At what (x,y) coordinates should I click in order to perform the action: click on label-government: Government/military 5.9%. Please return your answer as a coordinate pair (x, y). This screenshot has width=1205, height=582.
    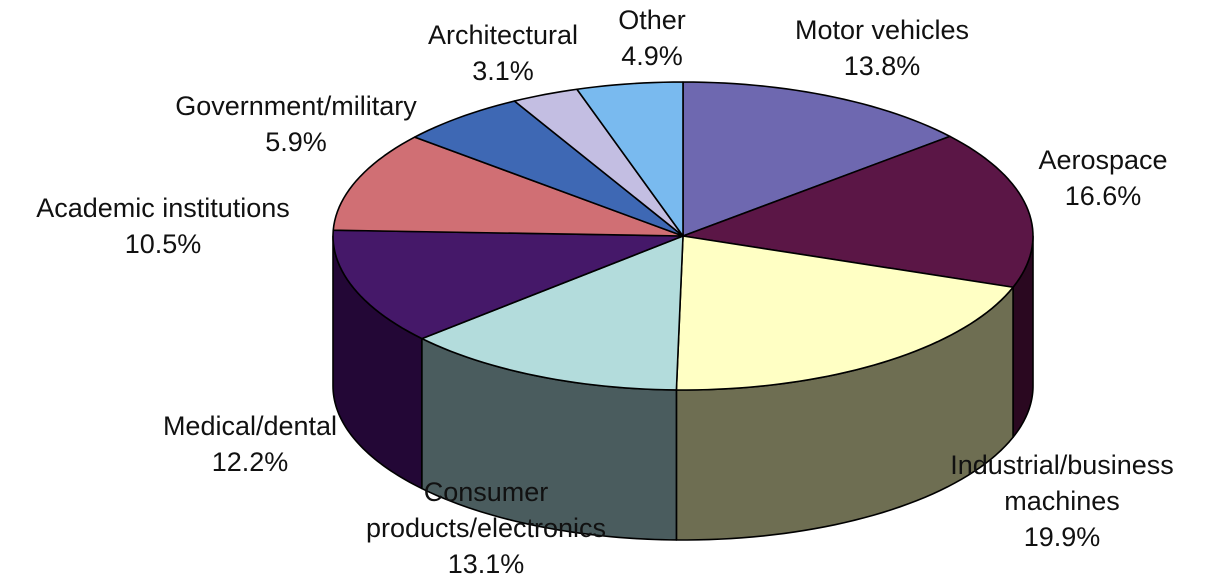
    Looking at the image, I should click on (296, 124).